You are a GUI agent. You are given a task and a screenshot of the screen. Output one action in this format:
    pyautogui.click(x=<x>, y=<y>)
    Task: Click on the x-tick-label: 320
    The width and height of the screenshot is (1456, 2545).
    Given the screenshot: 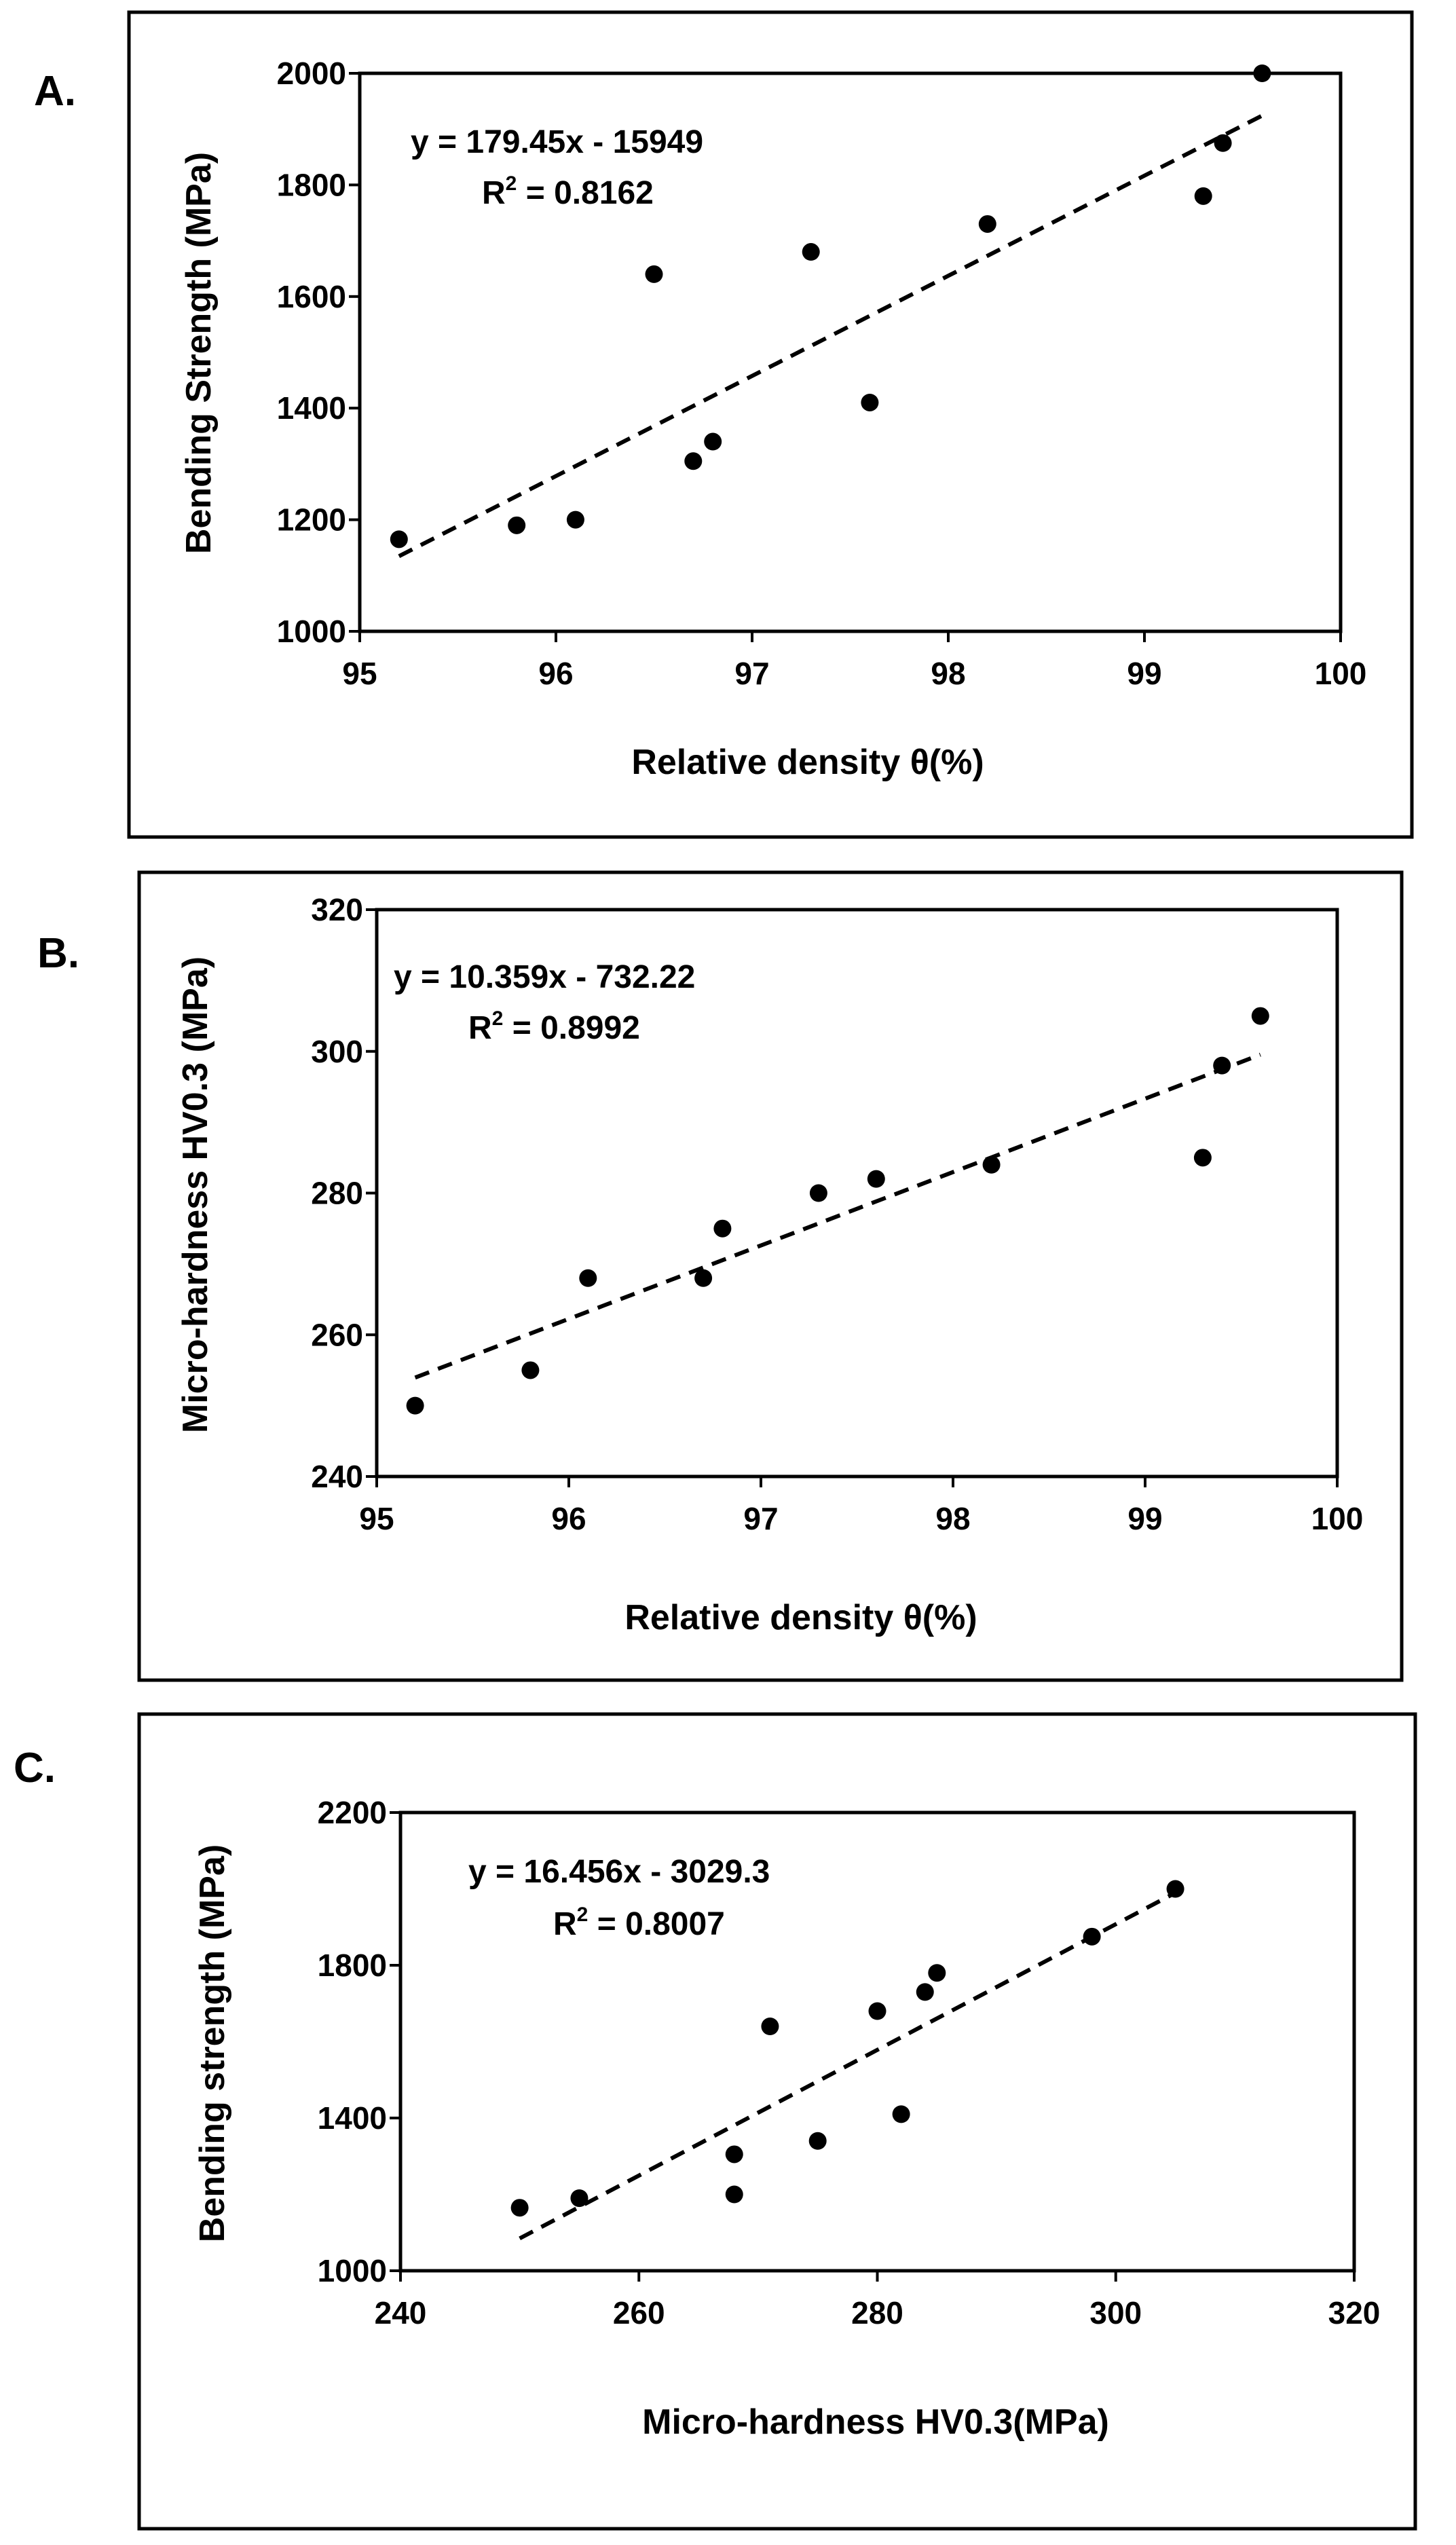 What is the action you would take?
    pyautogui.click(x=1355, y=2312)
    